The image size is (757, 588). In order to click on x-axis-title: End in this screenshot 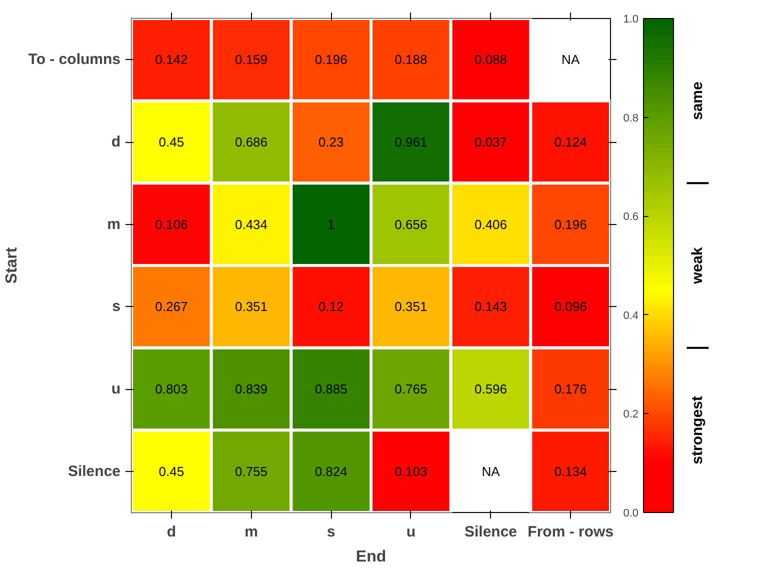, I will do `click(371, 557)`.